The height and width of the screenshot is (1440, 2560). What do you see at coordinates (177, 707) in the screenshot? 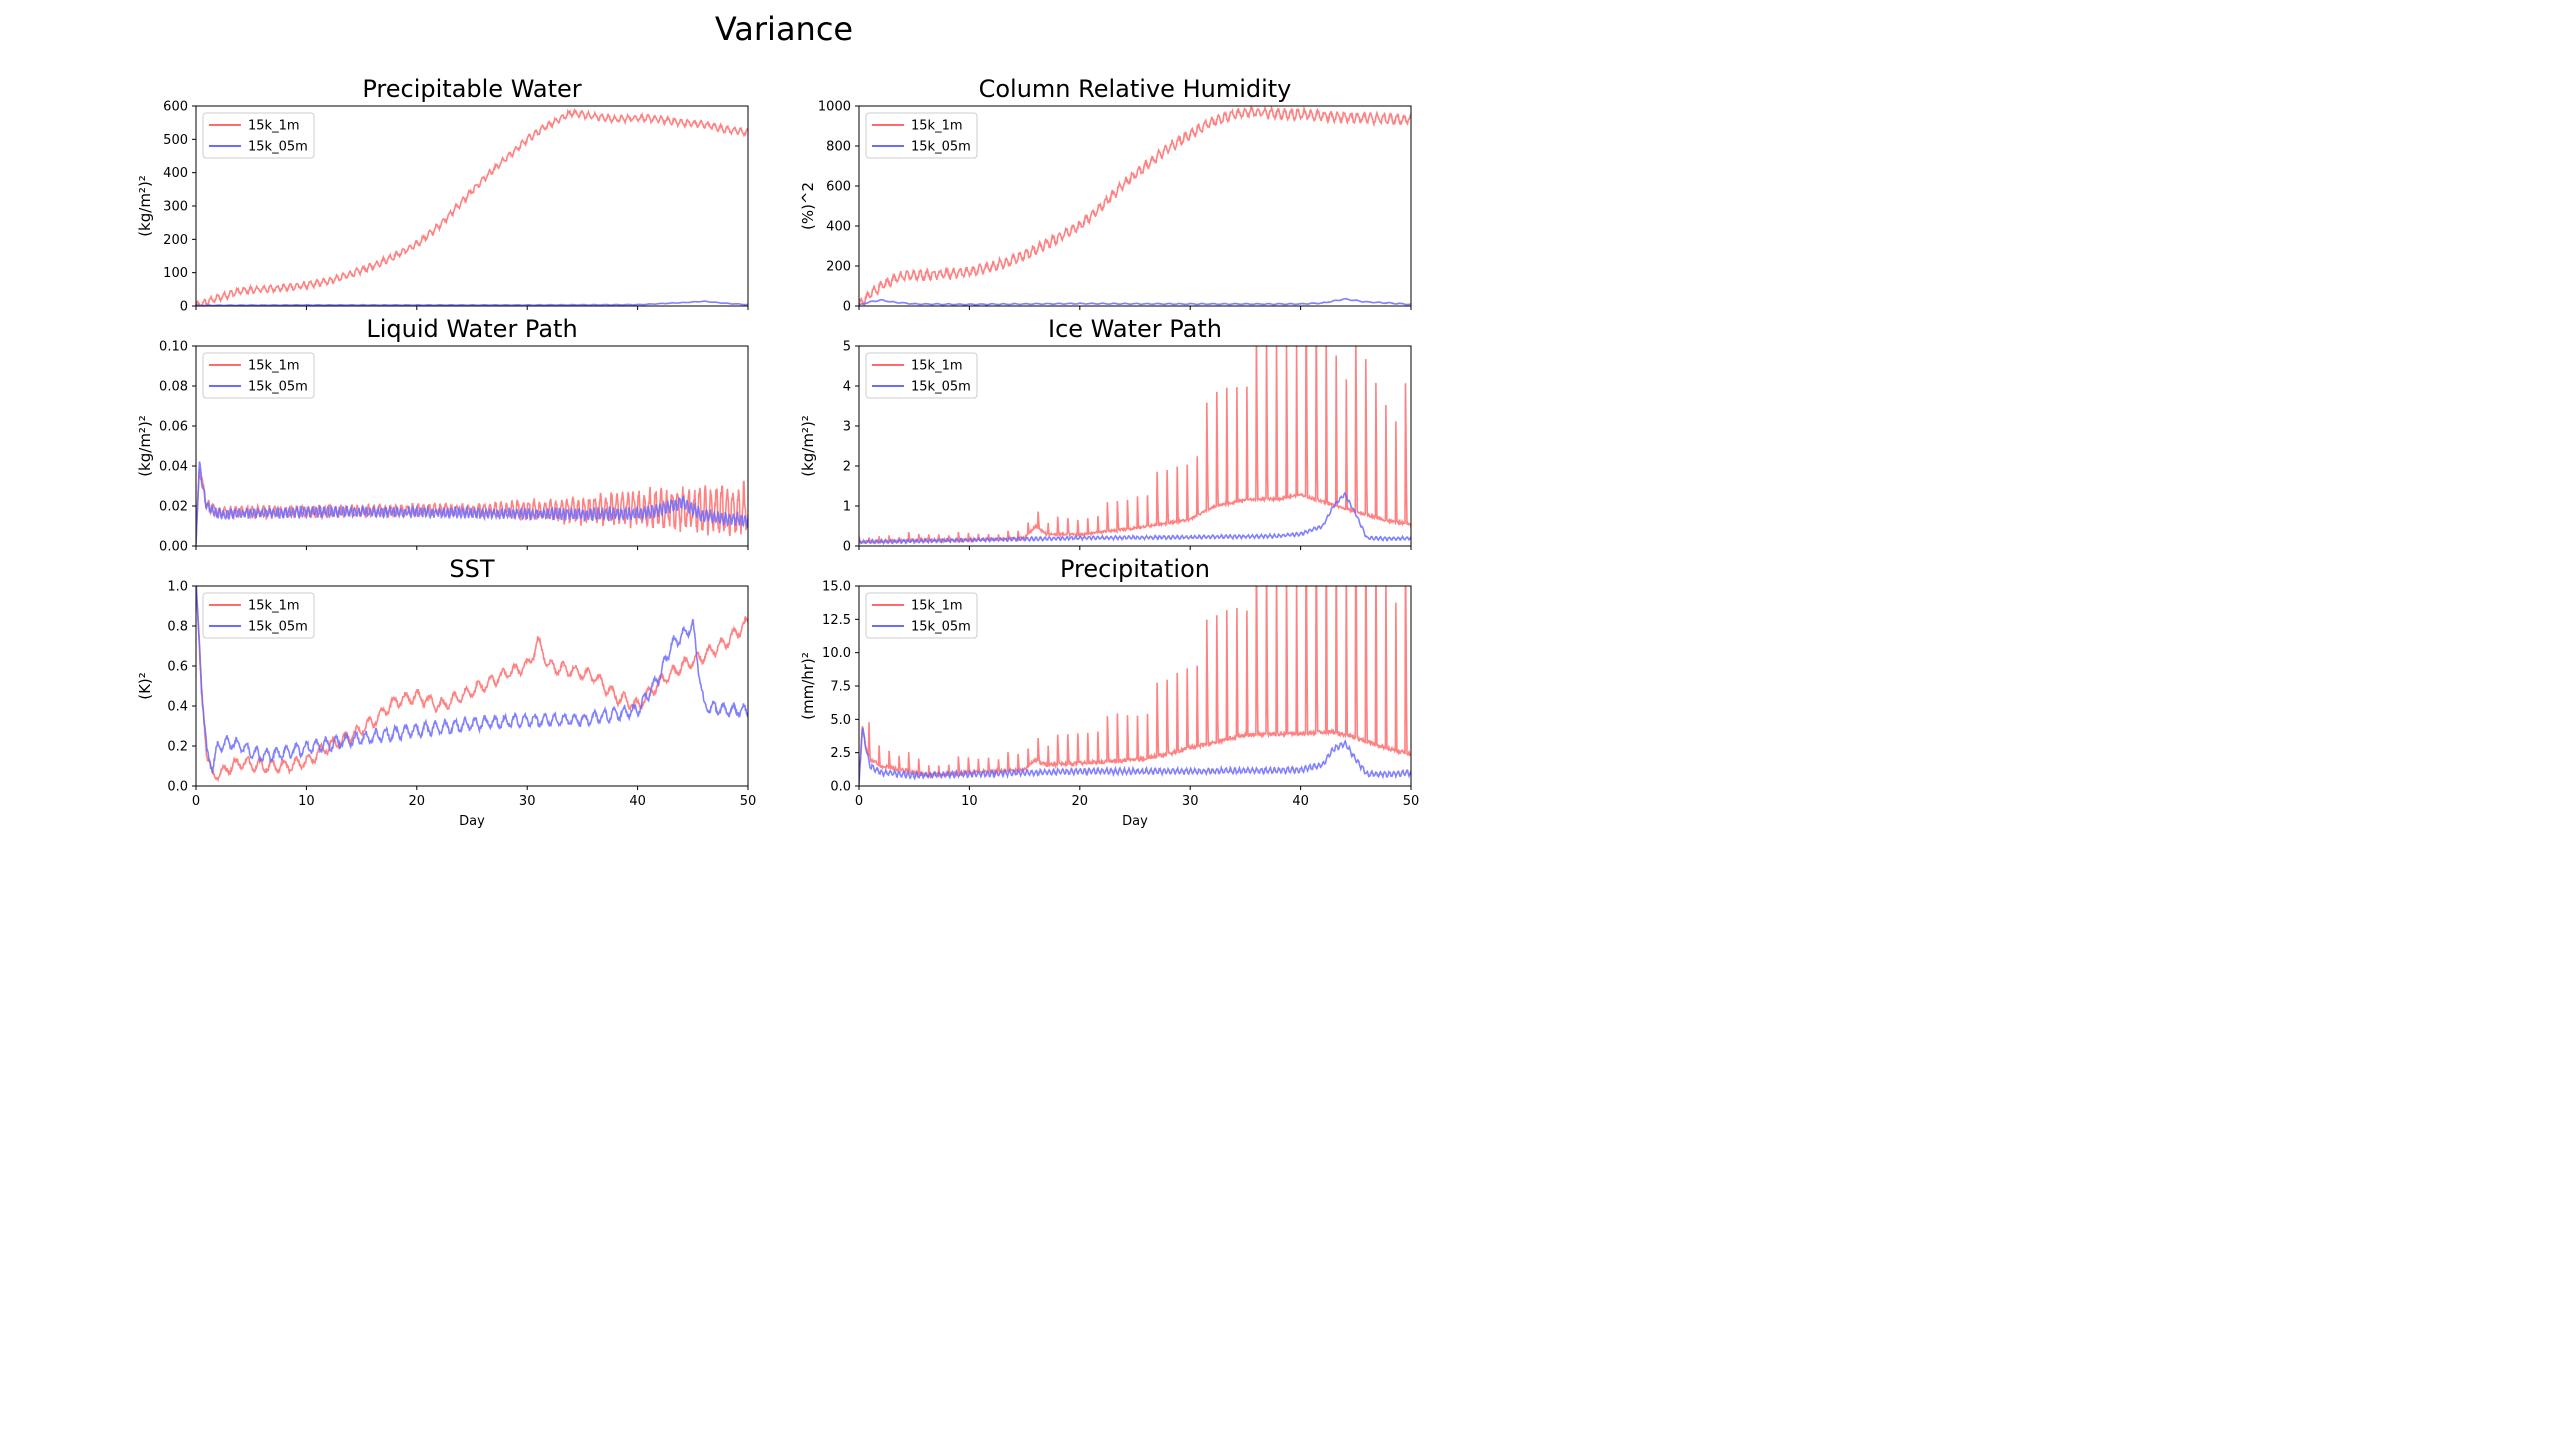
I see `y-tick-label: 0.4` at bounding box center [177, 707].